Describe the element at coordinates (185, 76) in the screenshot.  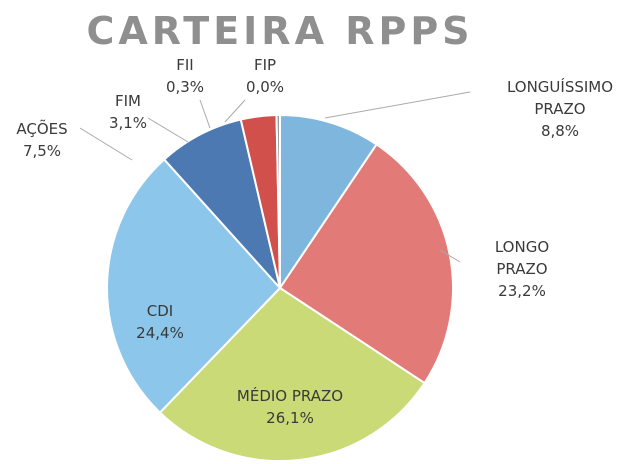
I see `slice-label: FII 0,3%` at that location.